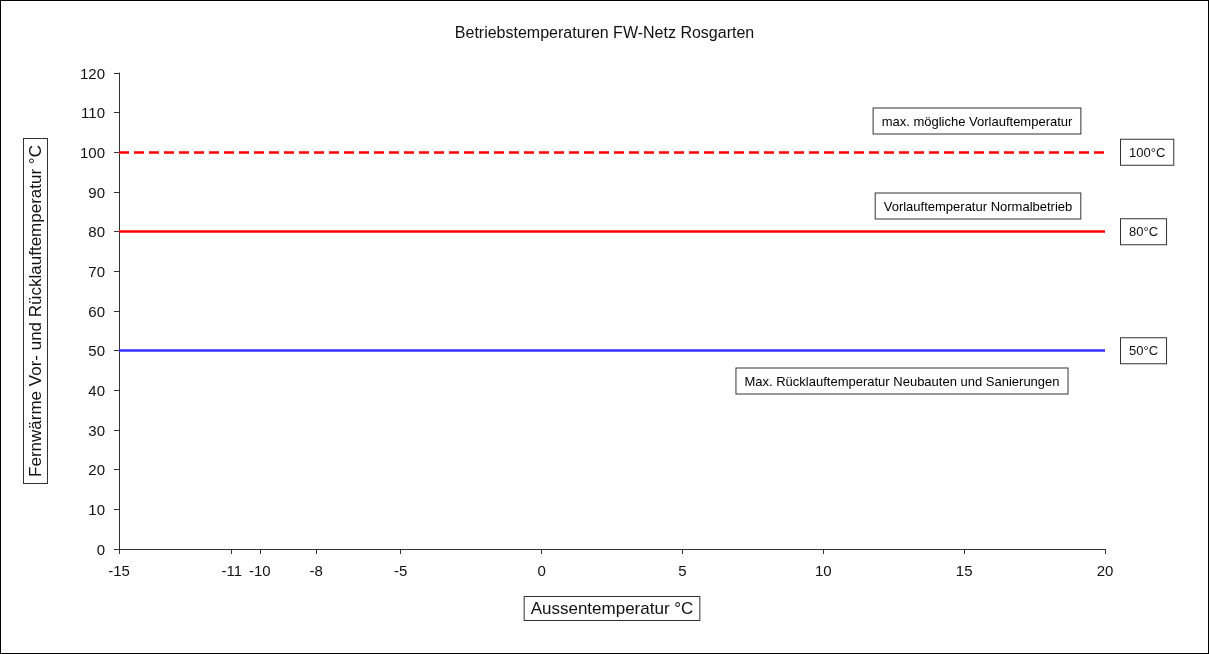  I want to click on y-tick-label: 120, so click(92, 73).